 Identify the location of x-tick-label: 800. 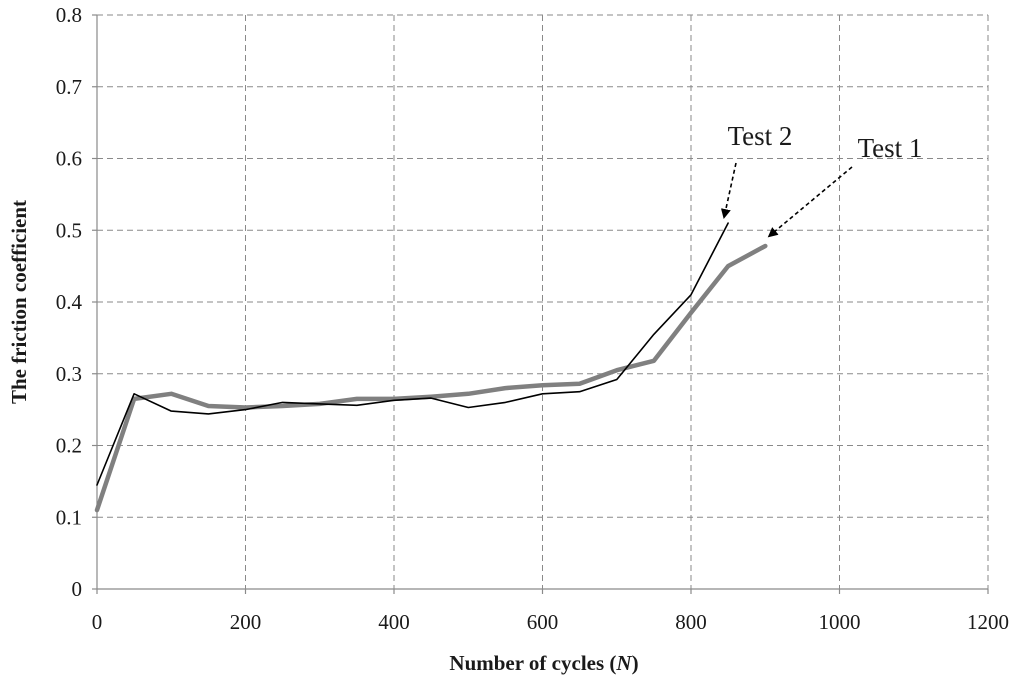
(691, 622).